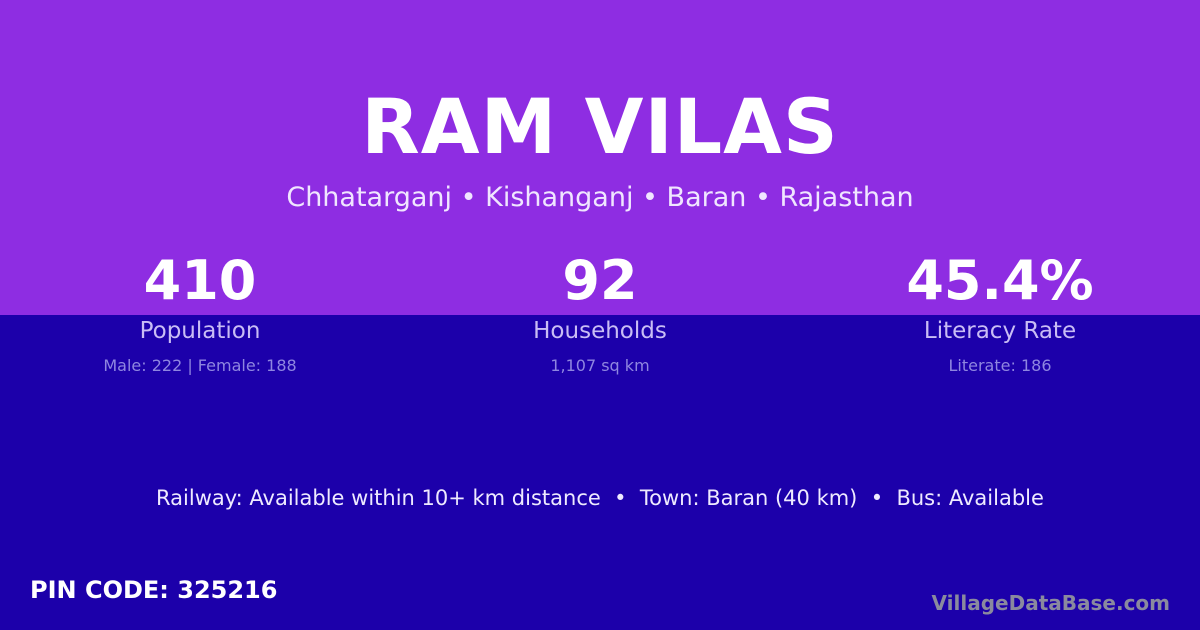 This screenshot has width=1200, height=630. Describe the element at coordinates (200, 331) in the screenshot. I see `stat-label: Population` at that location.